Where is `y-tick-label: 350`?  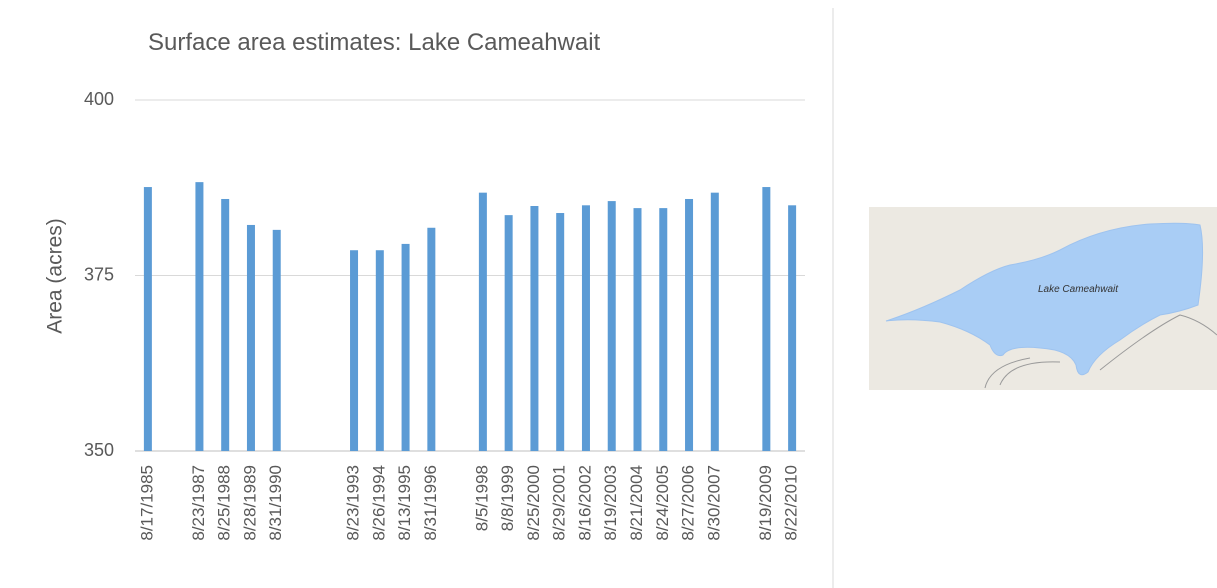 y-tick-label: 350 is located at coordinates (99, 450).